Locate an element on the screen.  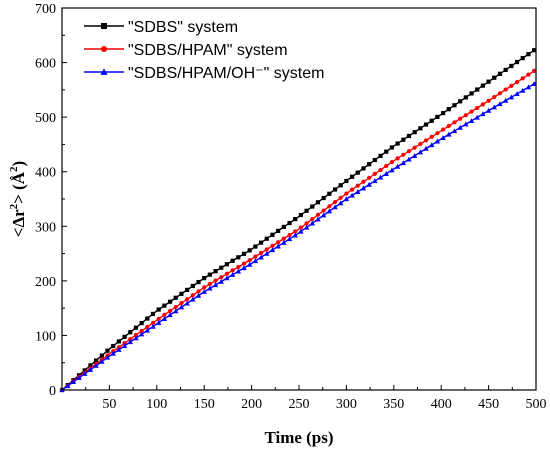
y-tick-label: 300 is located at coordinates (45, 227).